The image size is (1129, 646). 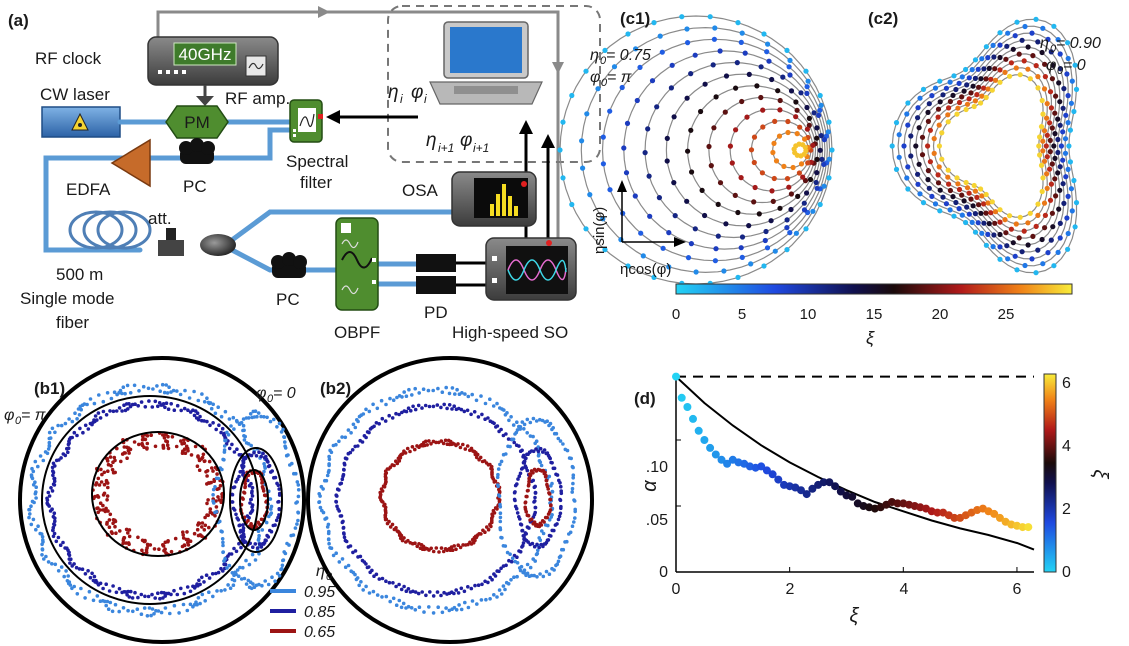 I want to click on laptop-icon, so click(x=486, y=63).